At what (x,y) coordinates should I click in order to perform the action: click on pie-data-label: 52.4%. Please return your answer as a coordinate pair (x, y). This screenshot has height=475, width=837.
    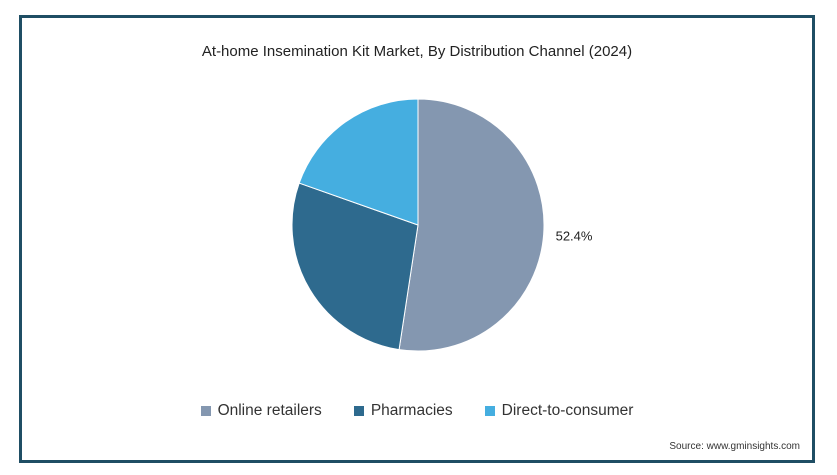
    Looking at the image, I should click on (574, 235).